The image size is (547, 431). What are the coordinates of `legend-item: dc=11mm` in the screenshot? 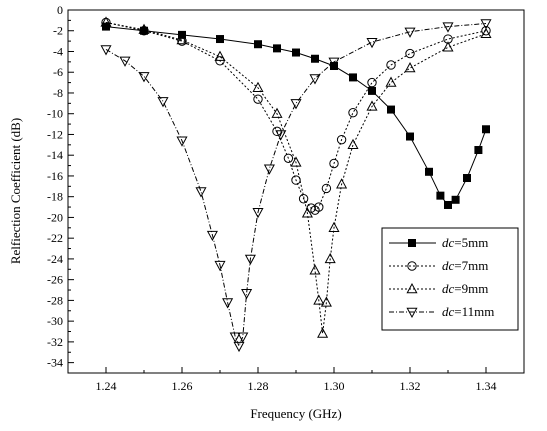 It's located at (441, 311).